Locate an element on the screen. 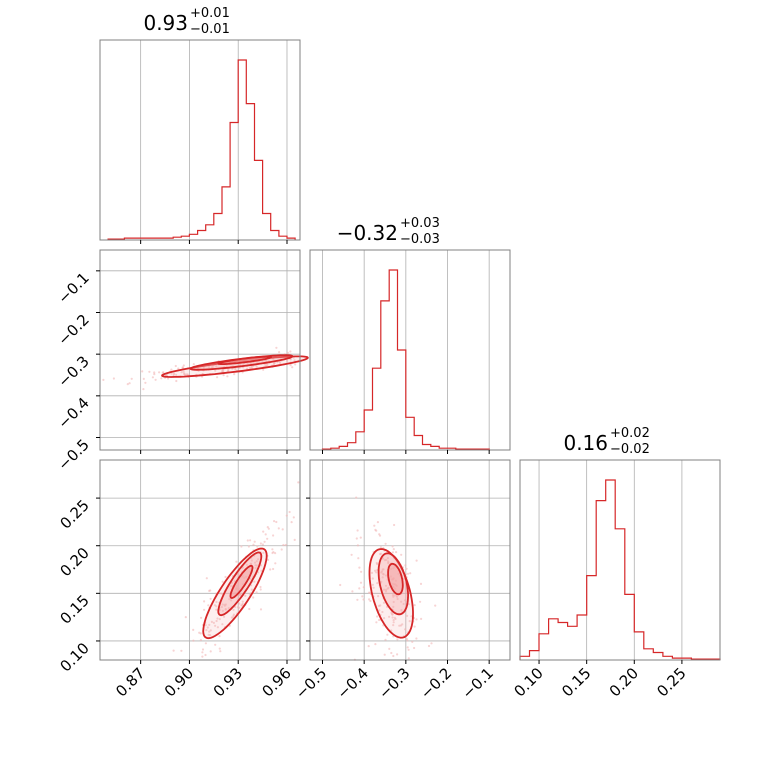 Image resolution: width=760 pixels, height=760 pixels. x-tick-label: 0.96 is located at coordinates (276, 682).